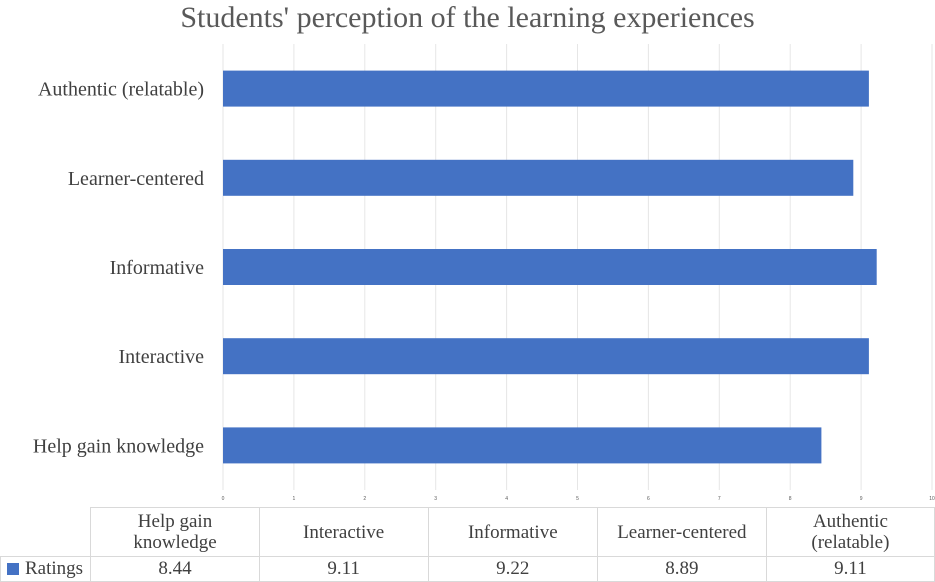  I want to click on header-line: (relatable), so click(850, 542).